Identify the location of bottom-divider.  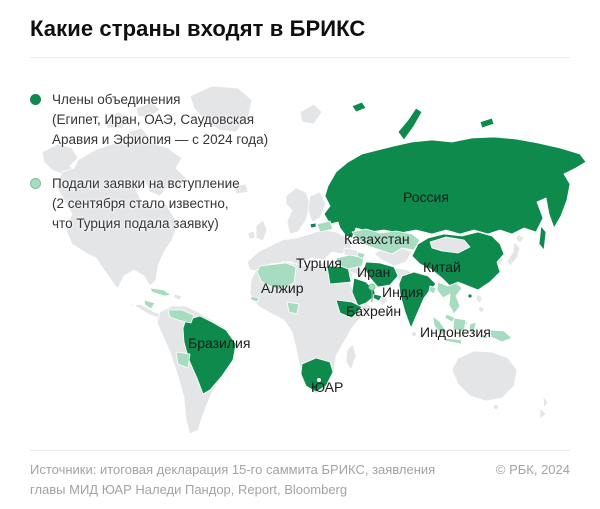
(300, 450).